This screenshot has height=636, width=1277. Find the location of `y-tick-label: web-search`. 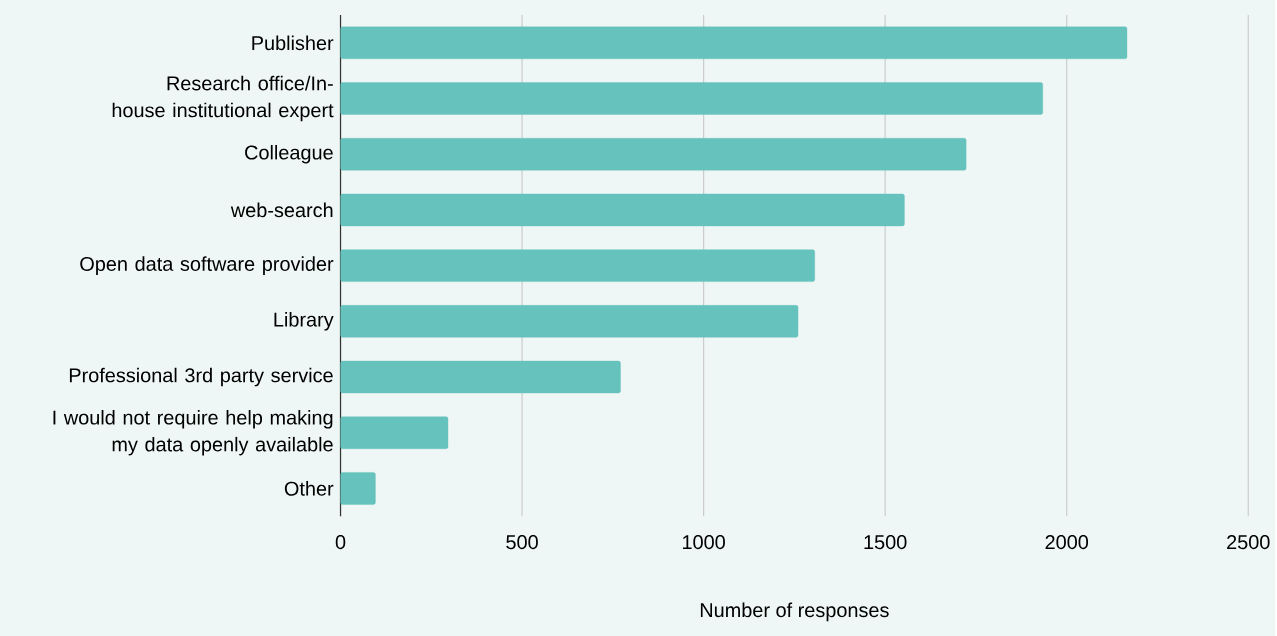

y-tick-label: web-search is located at coordinates (281, 210).